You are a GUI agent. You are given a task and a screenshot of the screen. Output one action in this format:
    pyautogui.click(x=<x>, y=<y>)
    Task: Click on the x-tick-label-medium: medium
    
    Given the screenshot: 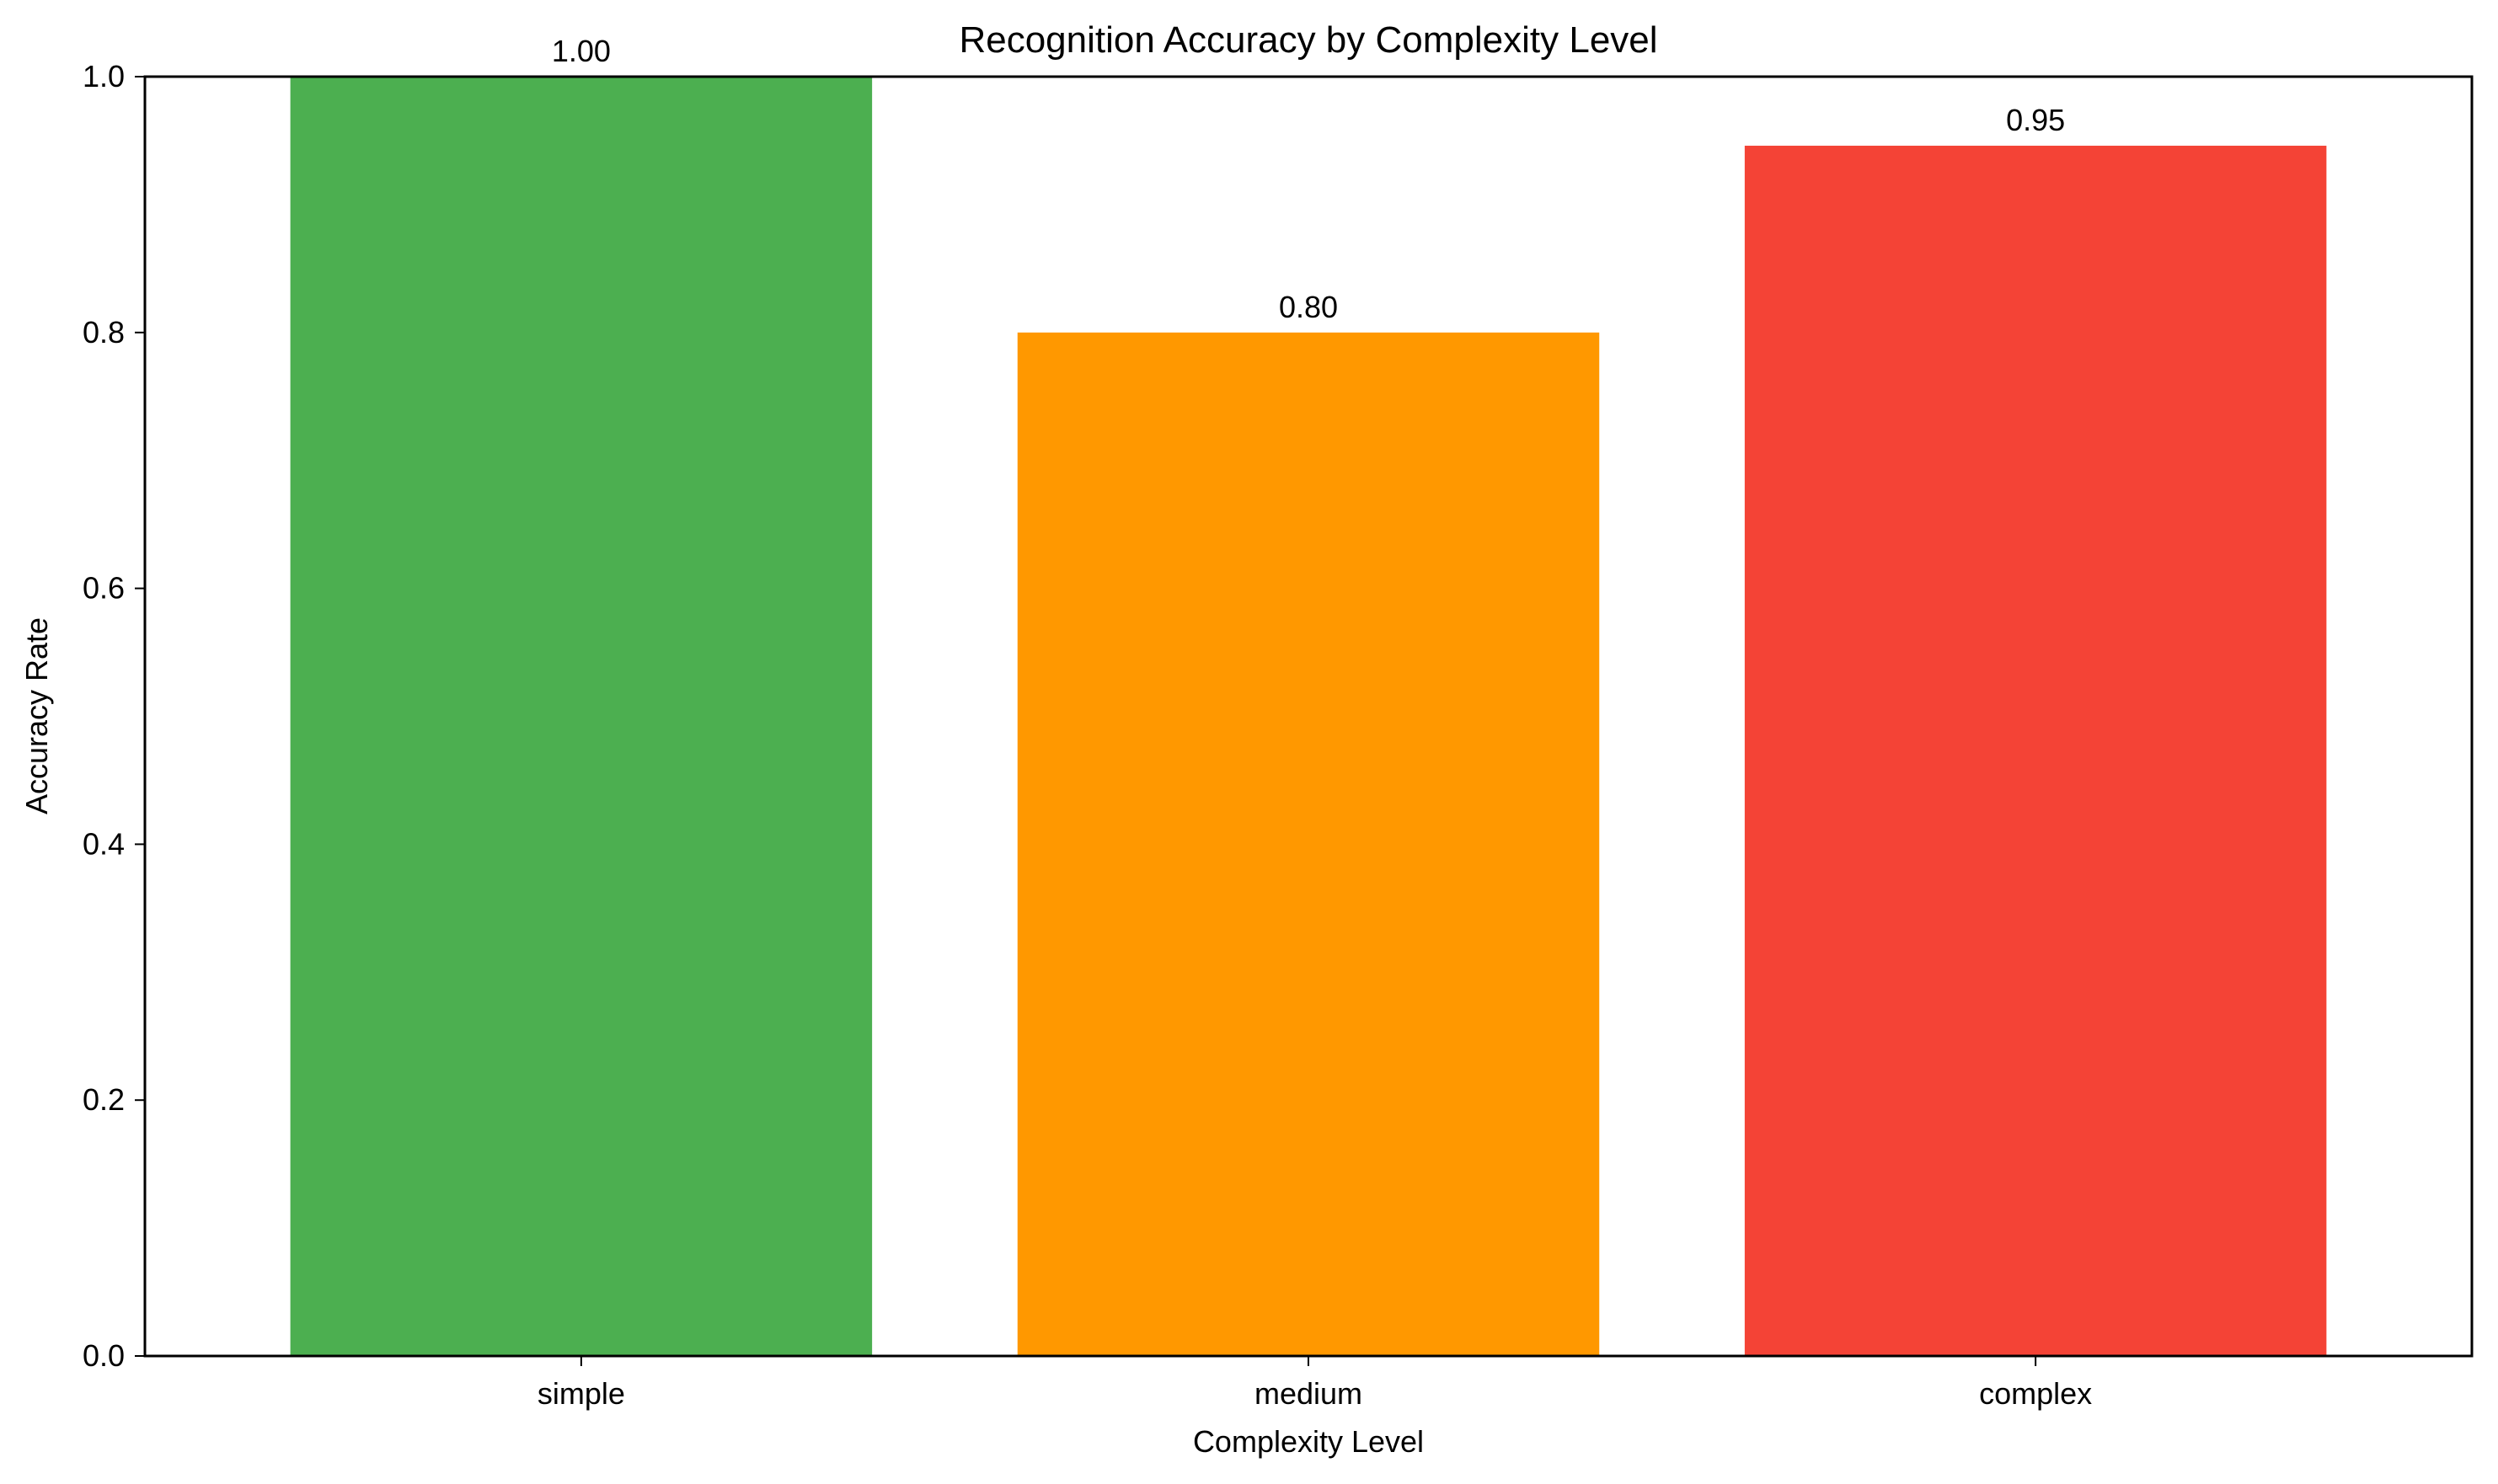 What is the action you would take?
    pyautogui.click(x=1308, y=1394)
    